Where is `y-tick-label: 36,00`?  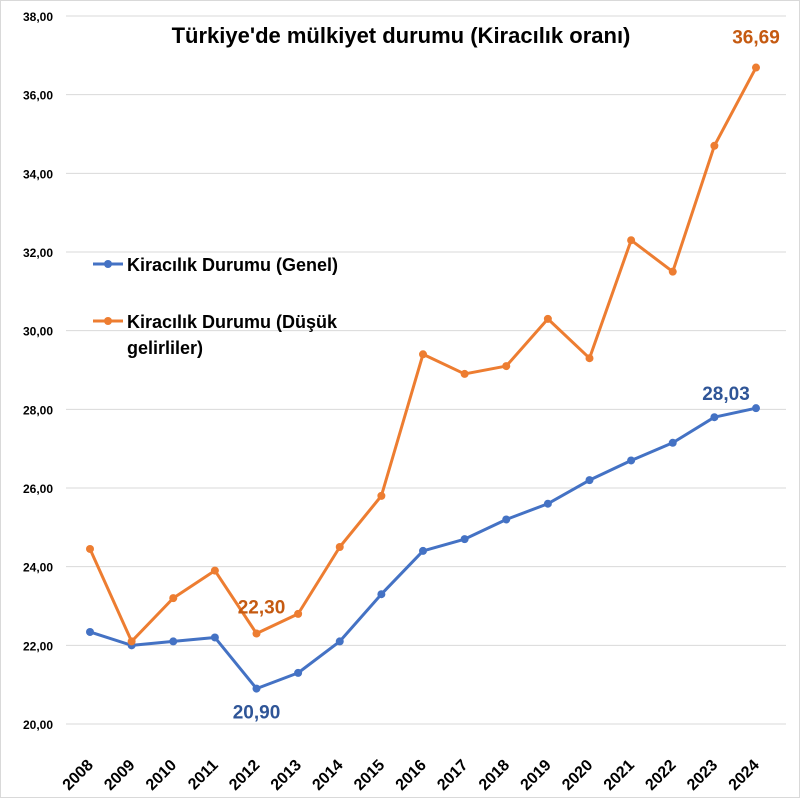 y-tick-label: 36,00 is located at coordinates (38, 96).